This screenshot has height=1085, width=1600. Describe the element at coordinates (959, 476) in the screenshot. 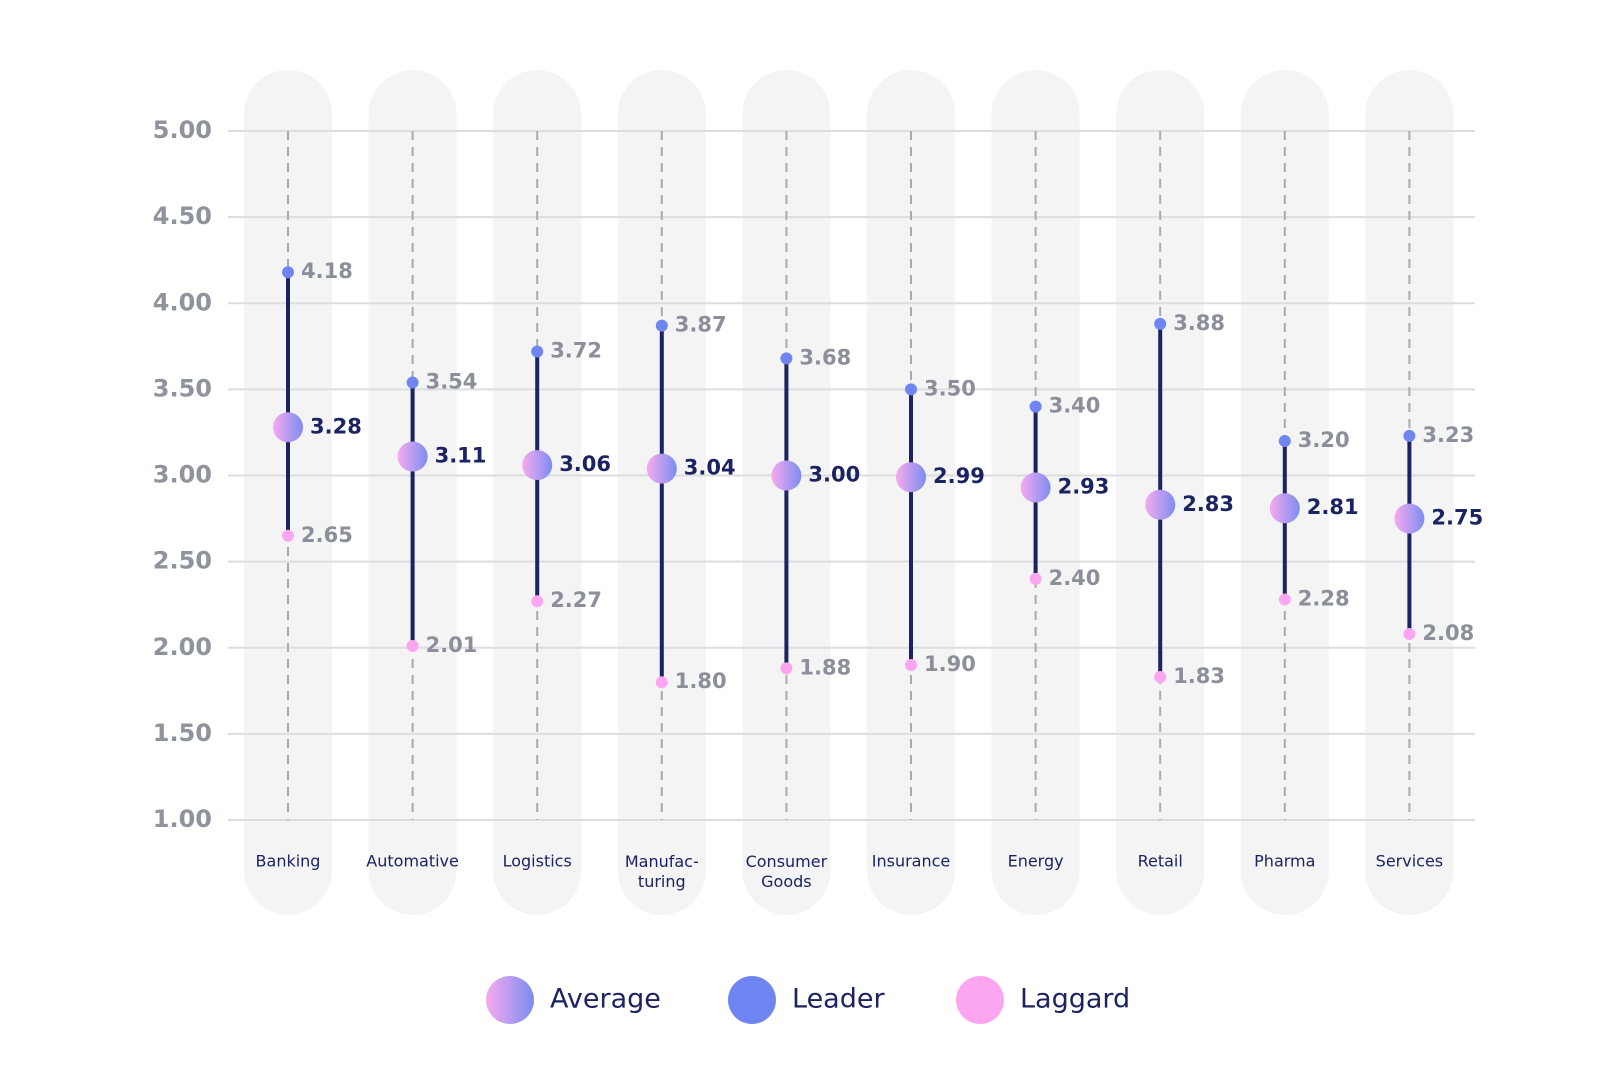

I see `value-label: 2.99` at that location.